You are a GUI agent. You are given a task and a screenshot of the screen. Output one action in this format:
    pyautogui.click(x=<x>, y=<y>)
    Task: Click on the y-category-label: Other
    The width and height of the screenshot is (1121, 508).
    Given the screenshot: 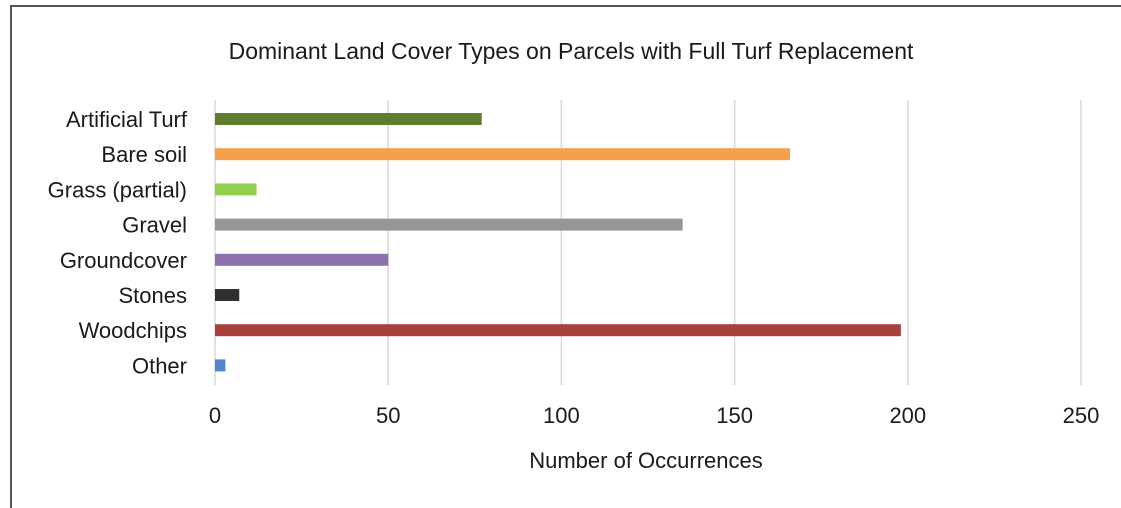 What is the action you would take?
    pyautogui.click(x=159, y=365)
    